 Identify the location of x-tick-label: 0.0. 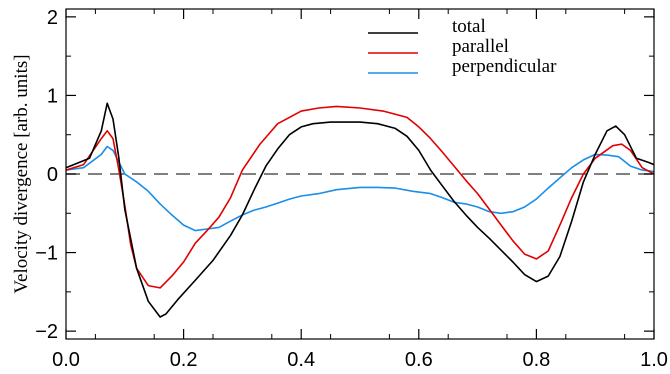
(66, 360).